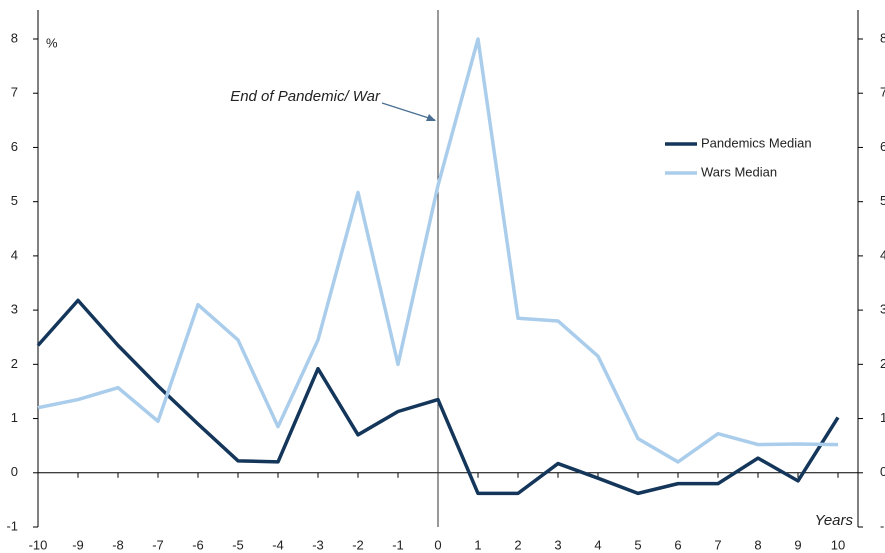 Image resolution: width=885 pixels, height=553 pixels. Describe the element at coordinates (14, 146) in the screenshot. I see `y-tick-label: 6` at that location.